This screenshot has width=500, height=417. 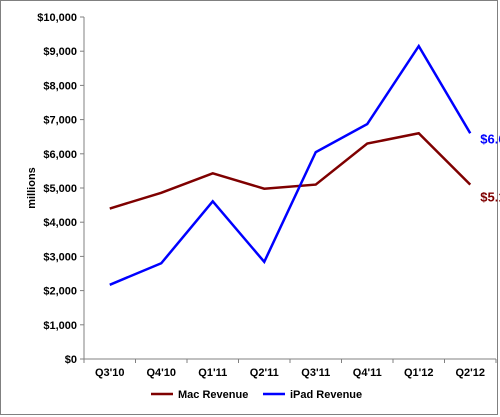 I want to click on y-tick-label: $1,000, so click(x=60, y=326).